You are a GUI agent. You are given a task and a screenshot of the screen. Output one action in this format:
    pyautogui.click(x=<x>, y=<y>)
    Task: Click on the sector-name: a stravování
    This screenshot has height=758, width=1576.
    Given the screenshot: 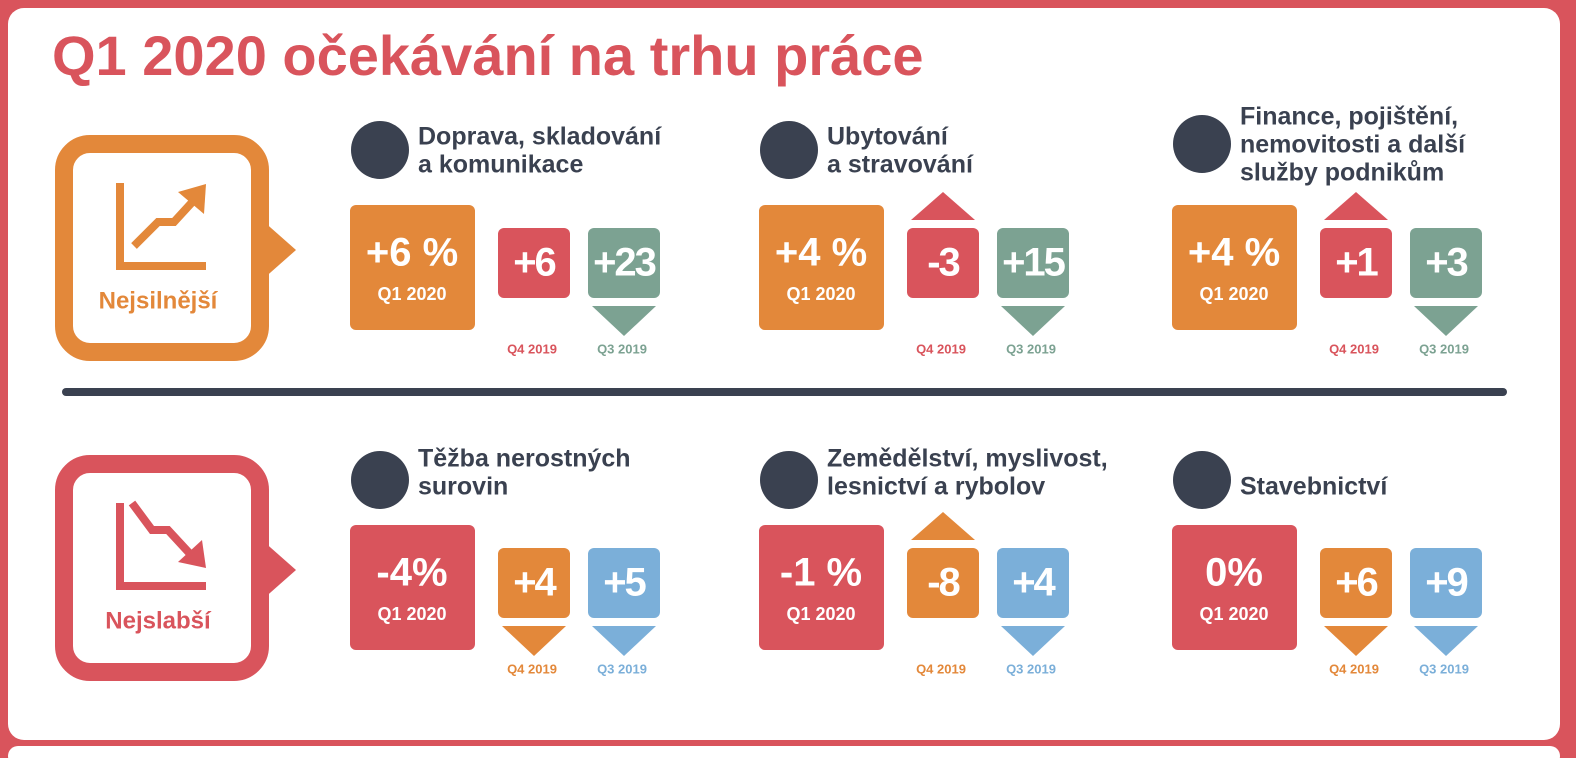 What is the action you would take?
    pyautogui.click(x=900, y=165)
    